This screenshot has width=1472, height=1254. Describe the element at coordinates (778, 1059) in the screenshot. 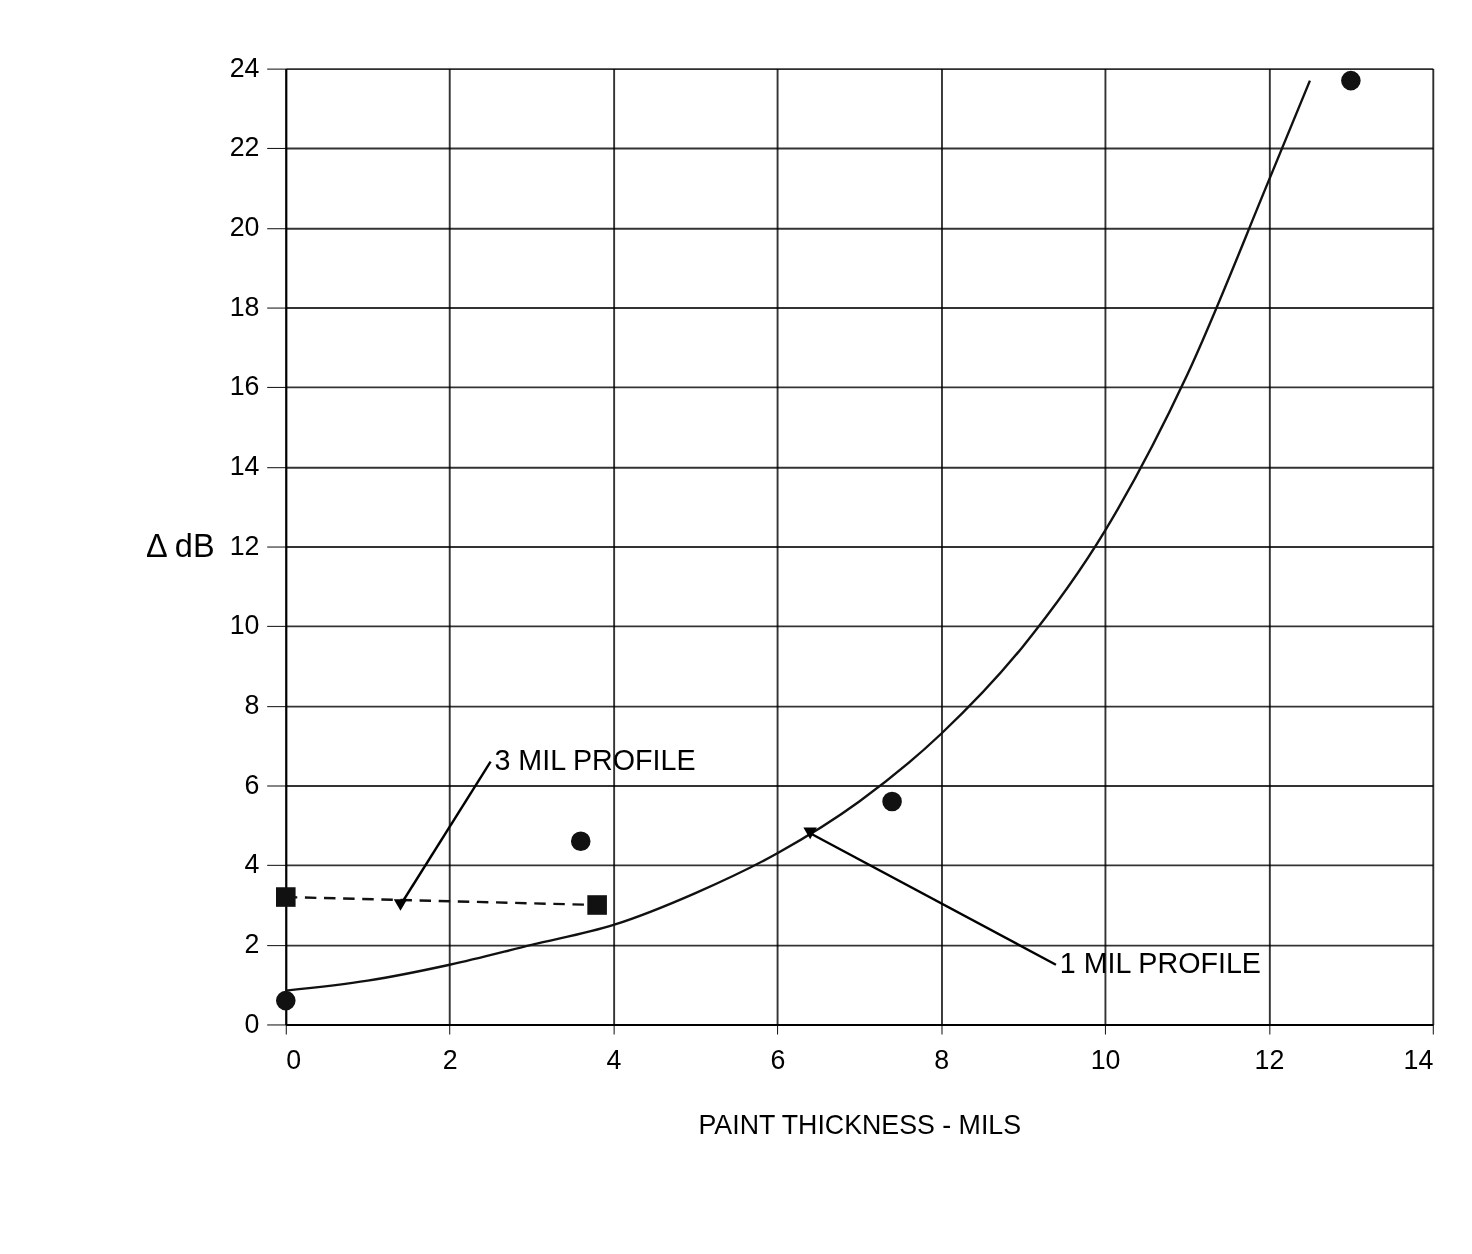

I see `x-tick-label: 6` at that location.